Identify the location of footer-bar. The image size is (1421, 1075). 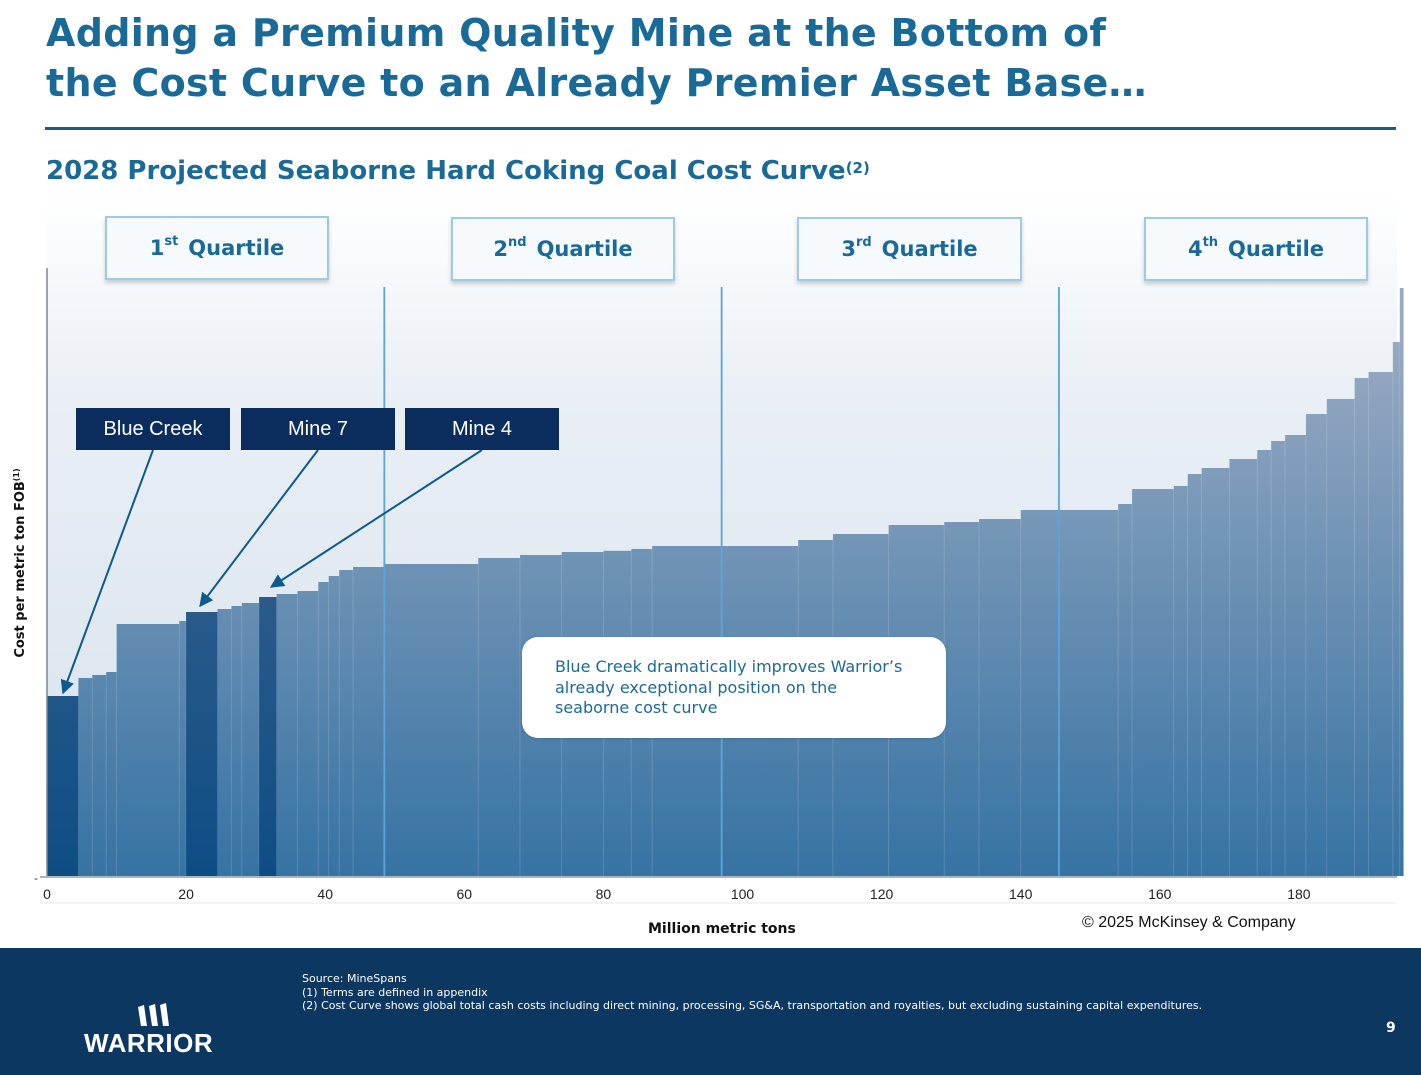
(710, 1011).